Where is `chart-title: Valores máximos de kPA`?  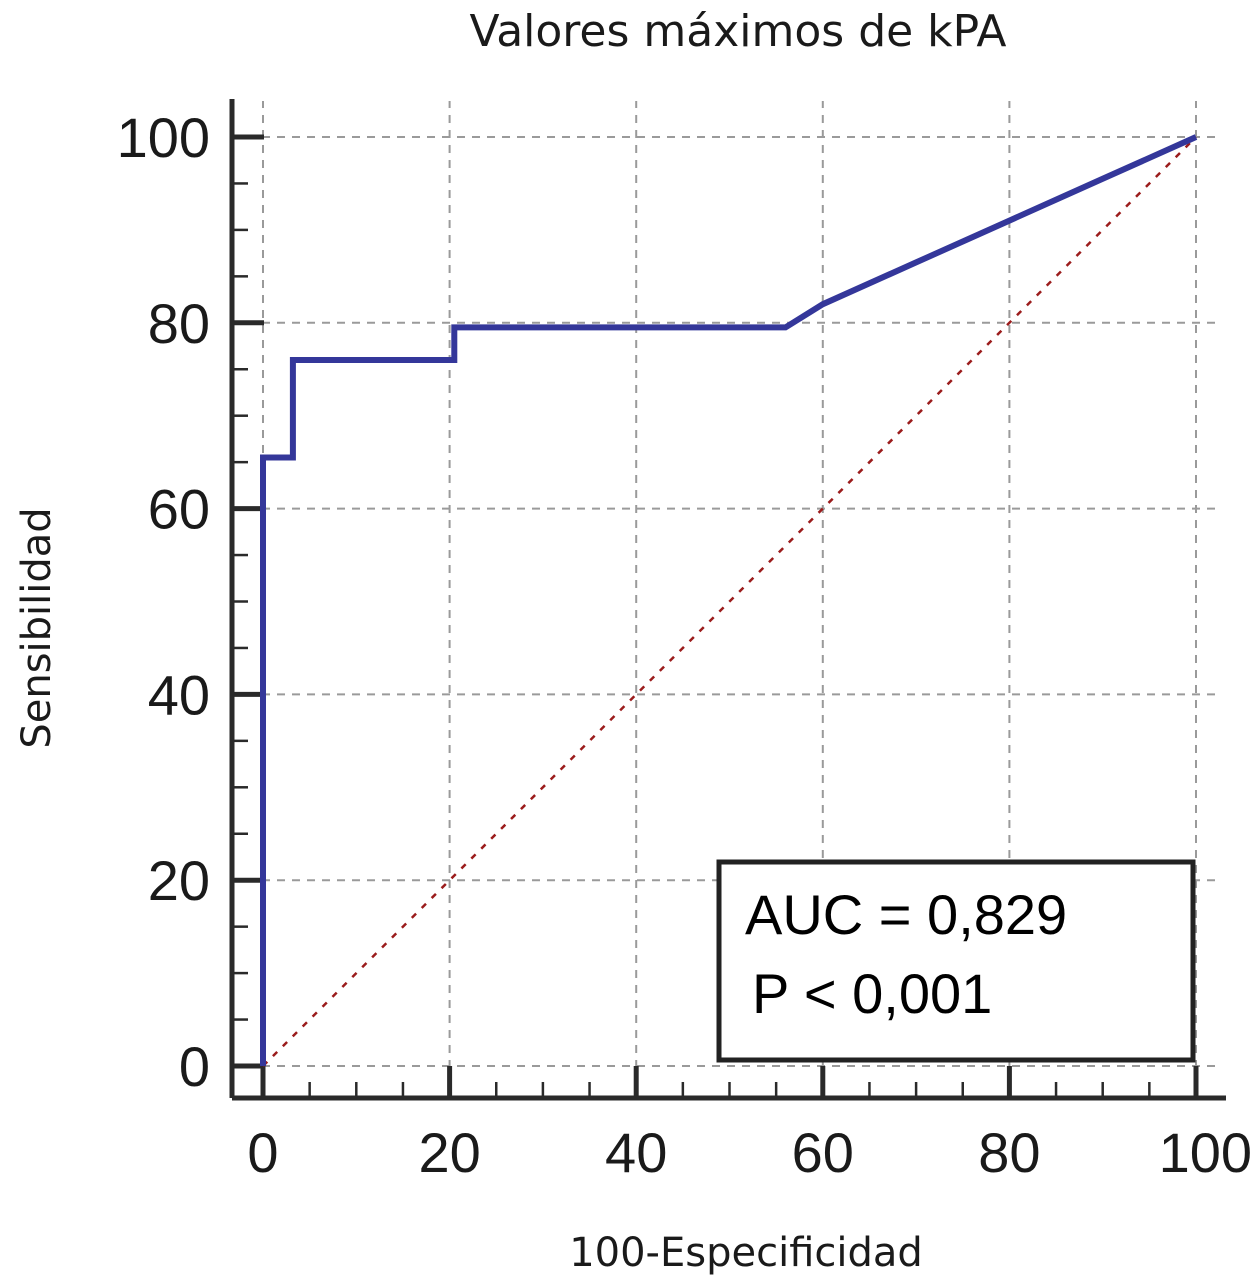 chart-title: Valores máximos de kPA is located at coordinates (738, 31).